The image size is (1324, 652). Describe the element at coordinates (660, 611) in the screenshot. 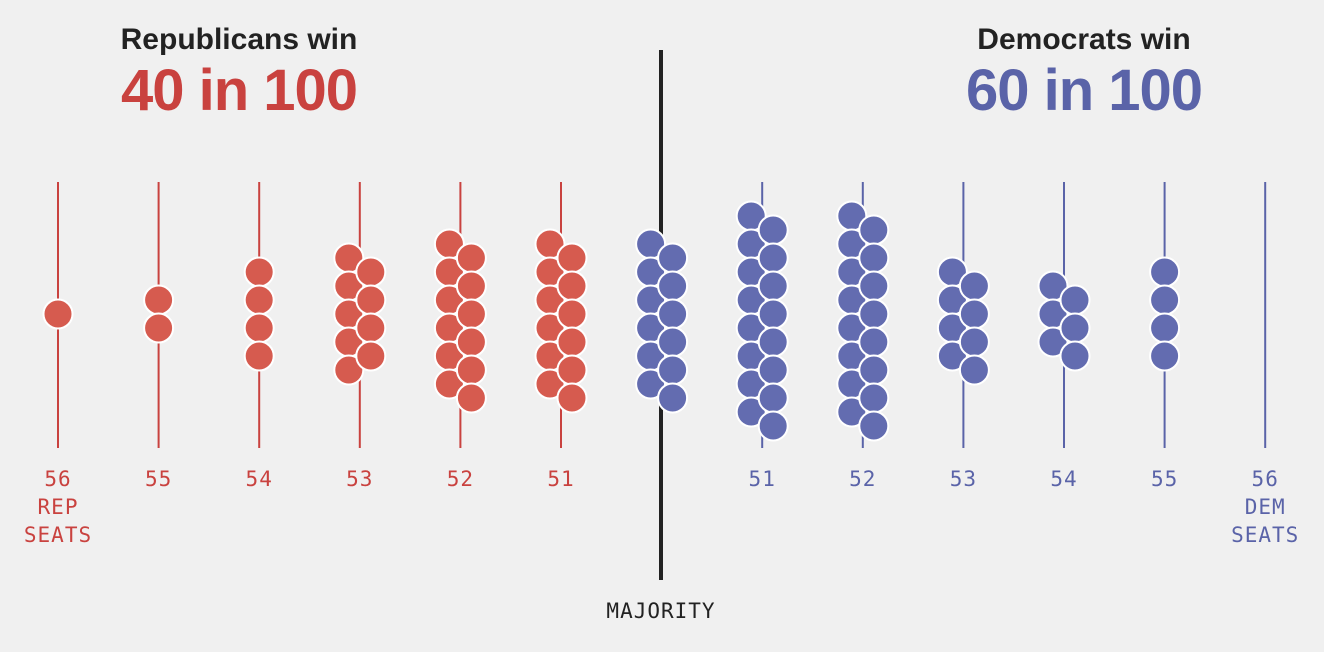

I see `majority-label: MAJORITY` at that location.